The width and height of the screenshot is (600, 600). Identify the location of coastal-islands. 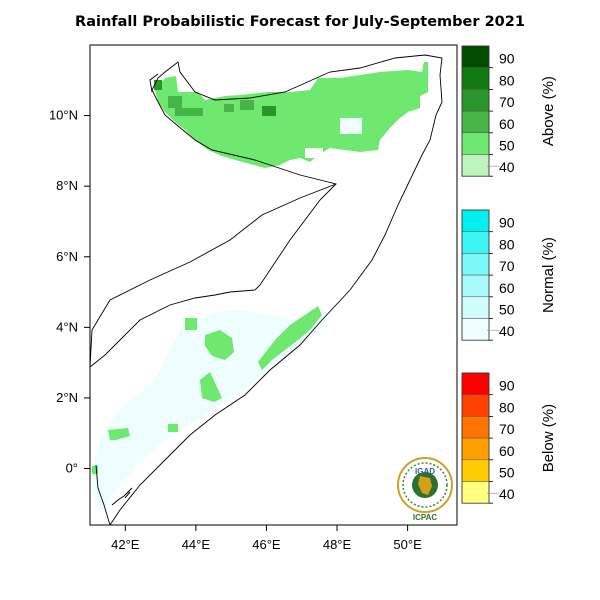
(122, 496).